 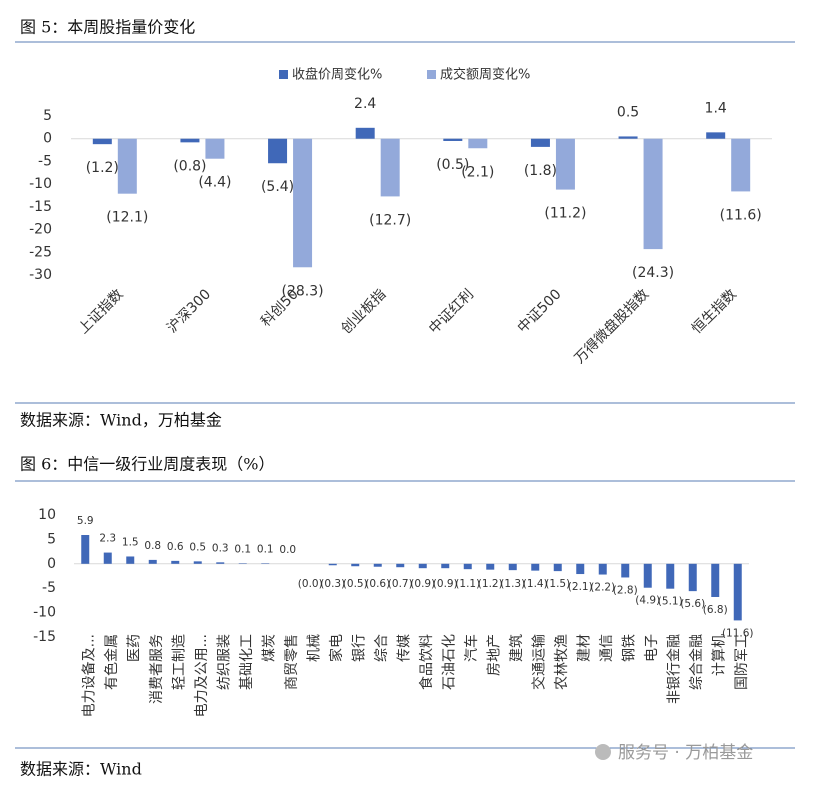 I want to click on value-label: (5.6), so click(x=692, y=604).